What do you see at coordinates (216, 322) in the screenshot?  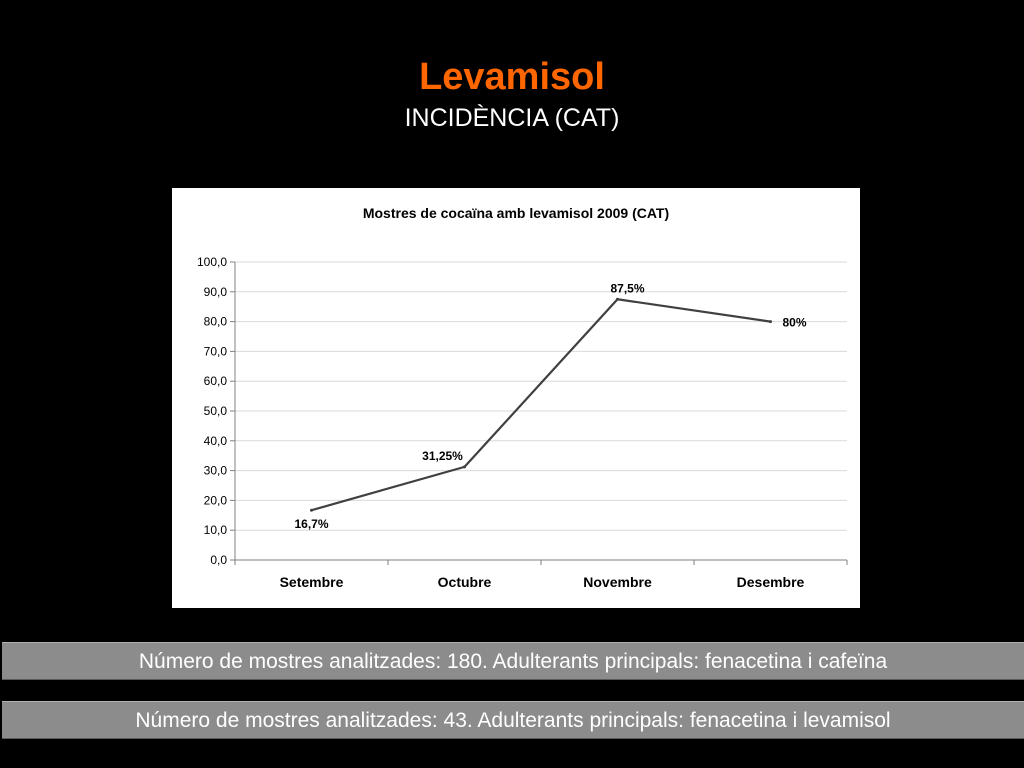 I see `y-tick-label: 80,0` at bounding box center [216, 322].